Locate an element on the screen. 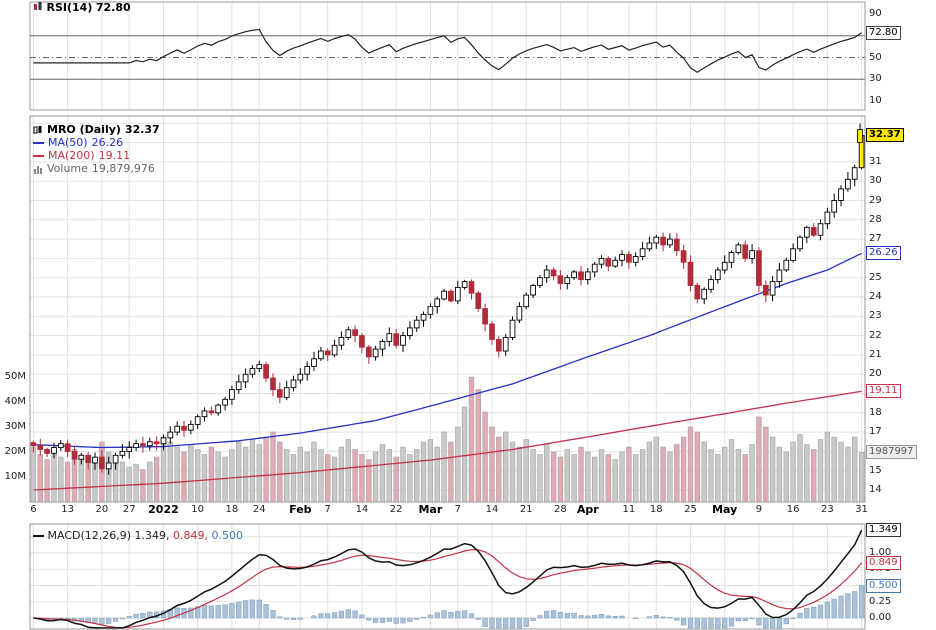 Image resolution: width=936 pixels, height=630 pixels. symbol-last-price: 32.37 is located at coordinates (142, 129).